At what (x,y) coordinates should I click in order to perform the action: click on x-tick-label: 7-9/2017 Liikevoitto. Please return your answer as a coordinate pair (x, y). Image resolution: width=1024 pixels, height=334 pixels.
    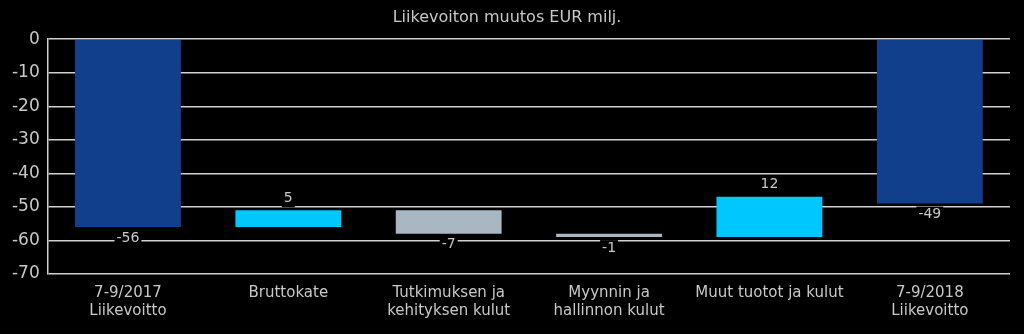
    Looking at the image, I should click on (128, 300).